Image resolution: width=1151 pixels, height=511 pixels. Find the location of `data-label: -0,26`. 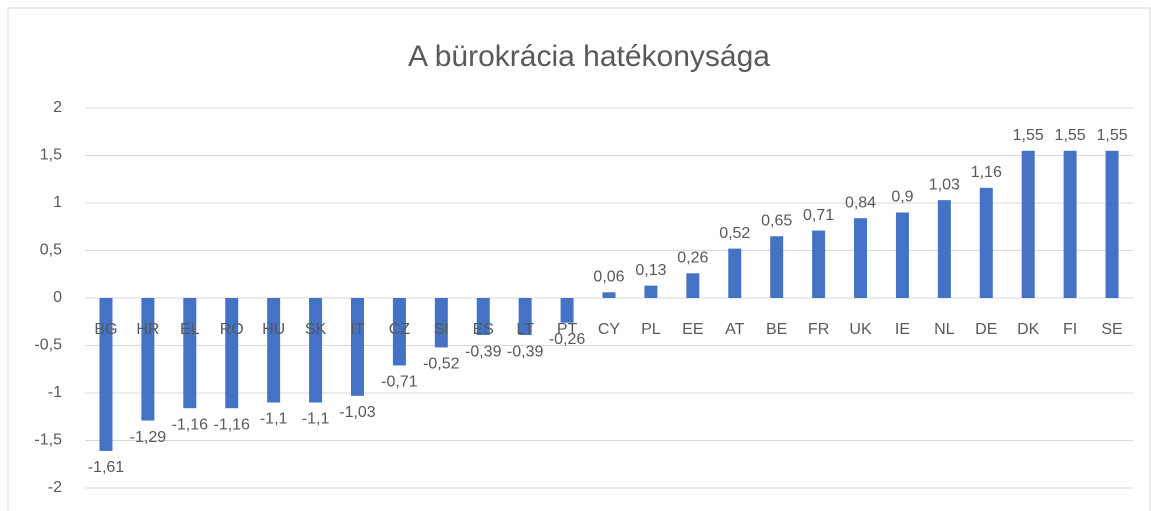

data-label: -0,26 is located at coordinates (567, 339).